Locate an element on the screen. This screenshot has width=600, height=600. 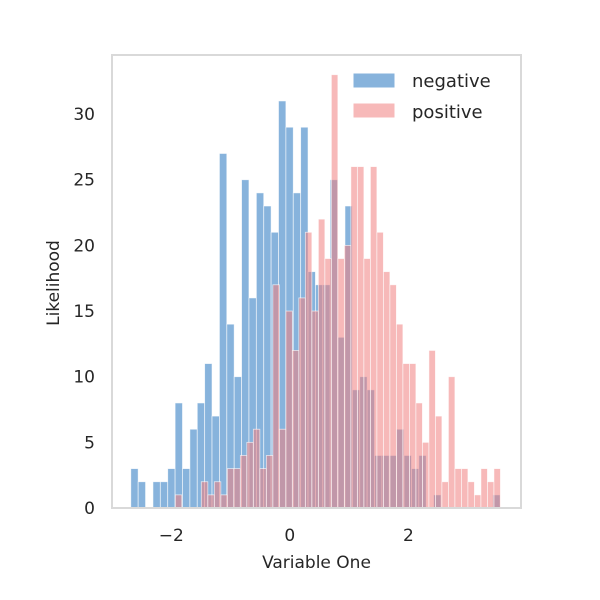
y-tick-label: 0 is located at coordinates (89, 509).